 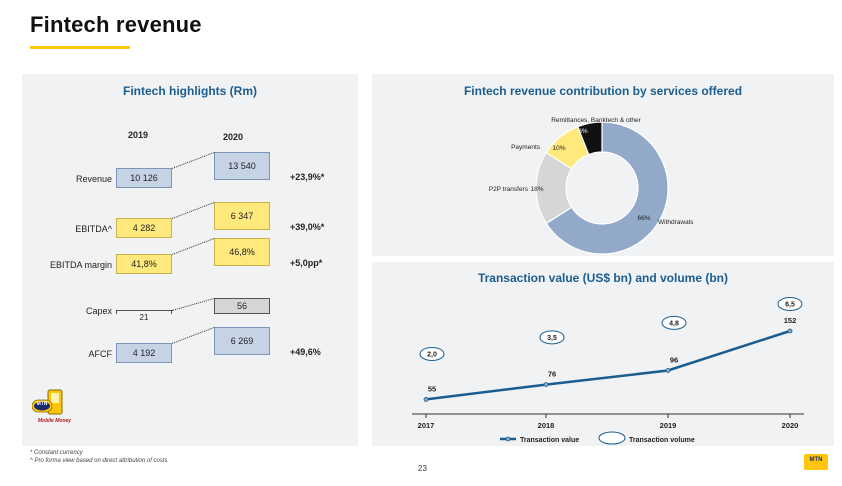 I want to click on value-2019-box: 41,8%, so click(x=144, y=264).